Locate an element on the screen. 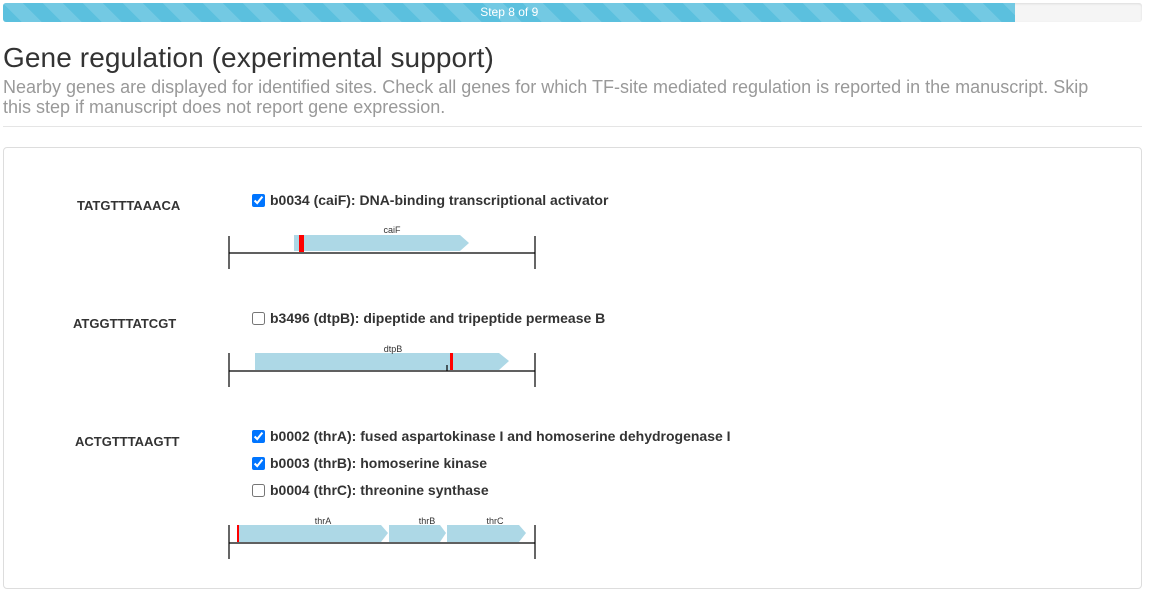  gene-checkbox-thrB is located at coordinates (258, 463).